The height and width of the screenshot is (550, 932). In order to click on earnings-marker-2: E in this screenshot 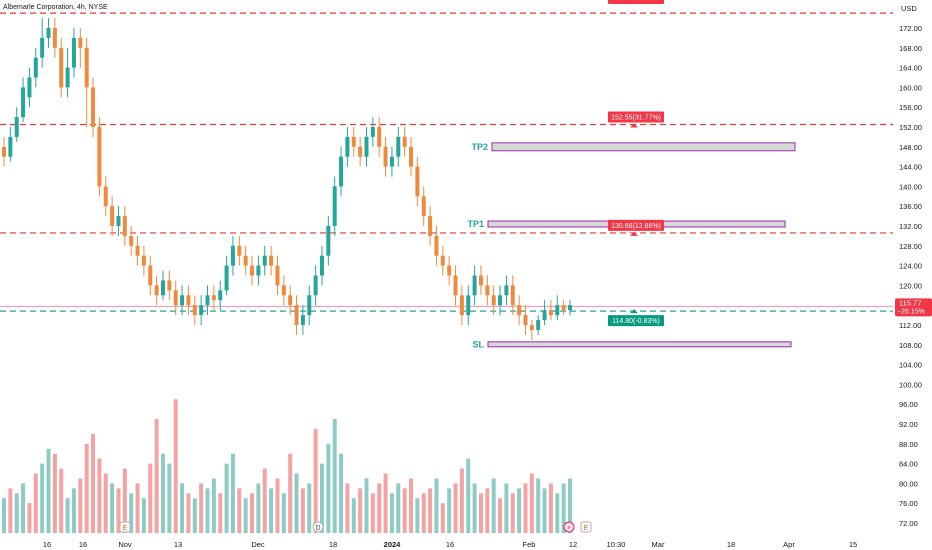, I will do `click(586, 528)`.